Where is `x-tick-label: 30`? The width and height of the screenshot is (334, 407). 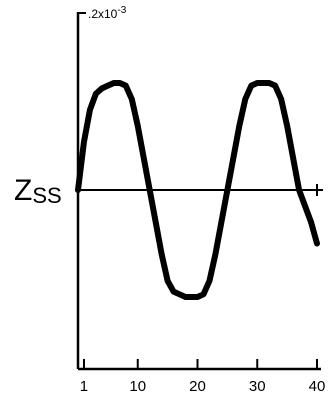 x-tick-label: 30 is located at coordinates (257, 386).